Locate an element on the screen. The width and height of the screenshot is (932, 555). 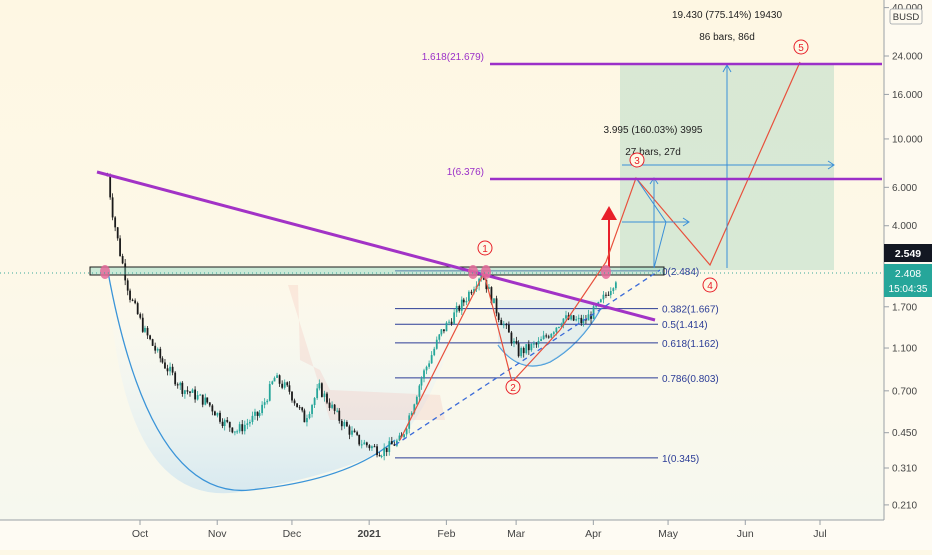
ghost-shading is located at coordinates (366, 352).